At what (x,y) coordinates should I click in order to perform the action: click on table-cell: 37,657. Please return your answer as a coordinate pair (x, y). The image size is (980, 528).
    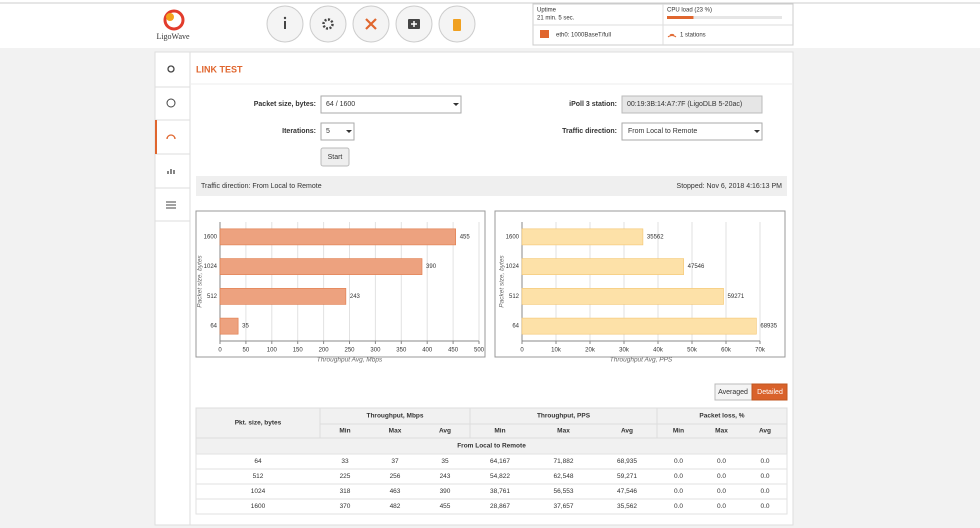
    Looking at the image, I should click on (564, 506).